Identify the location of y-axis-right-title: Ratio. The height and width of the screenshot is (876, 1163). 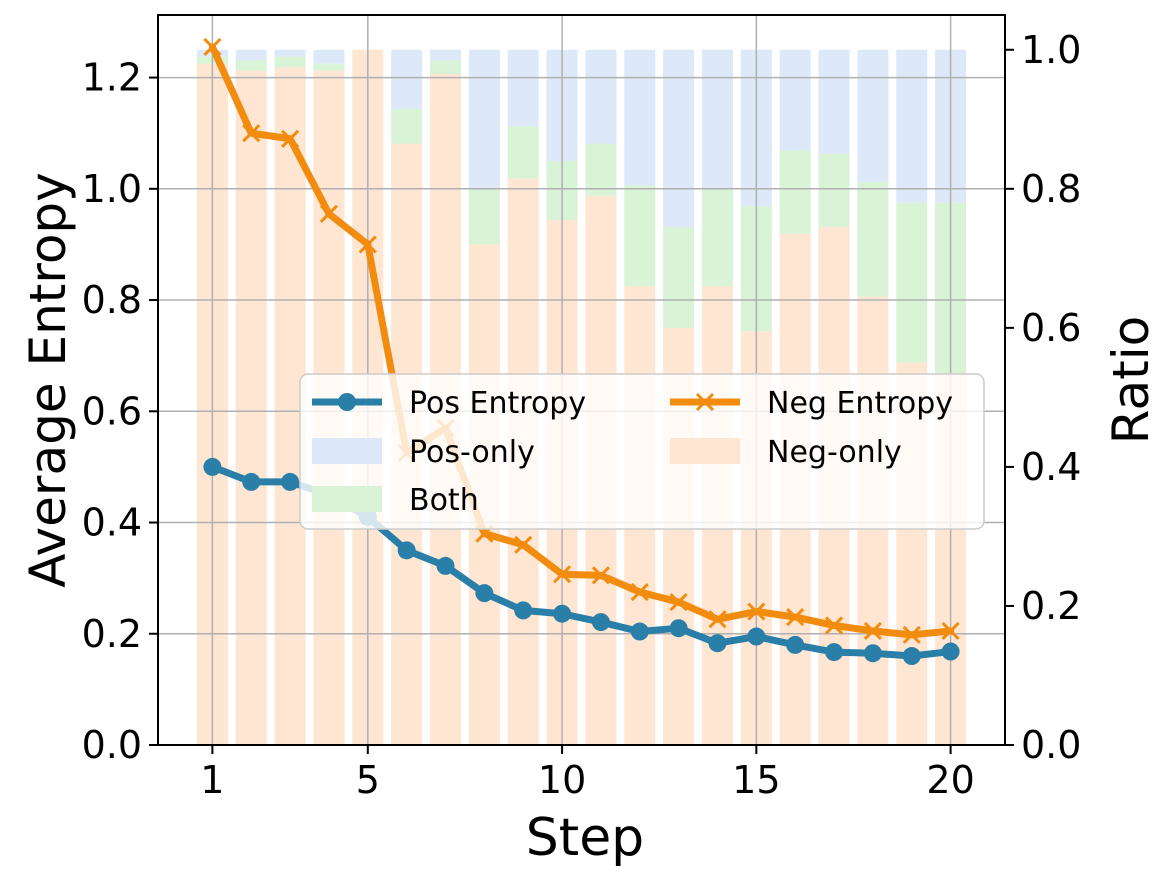
(1131, 380).